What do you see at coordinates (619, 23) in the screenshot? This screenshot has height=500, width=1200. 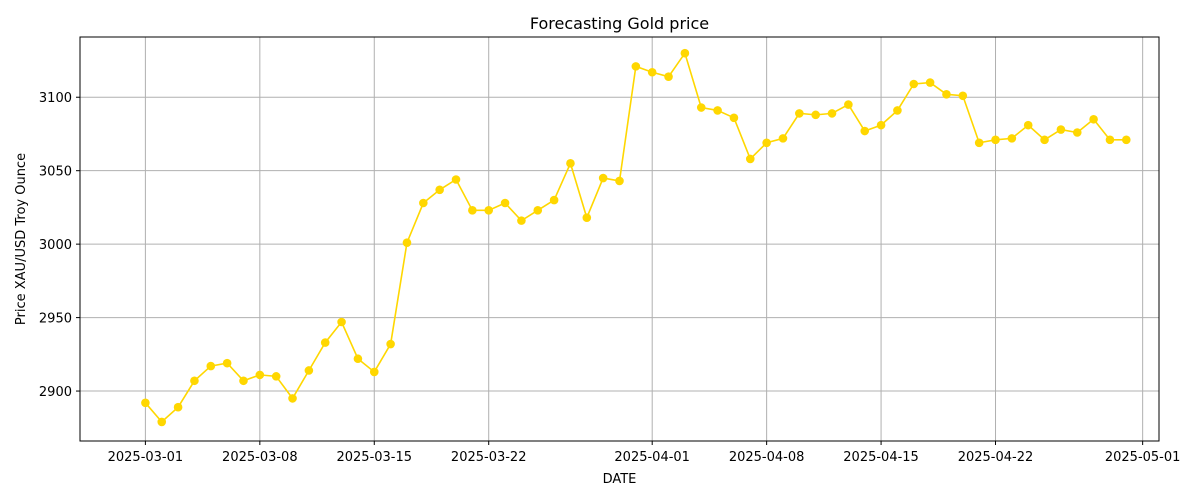 I see `chart-title: Forecasting Gold price` at bounding box center [619, 23].